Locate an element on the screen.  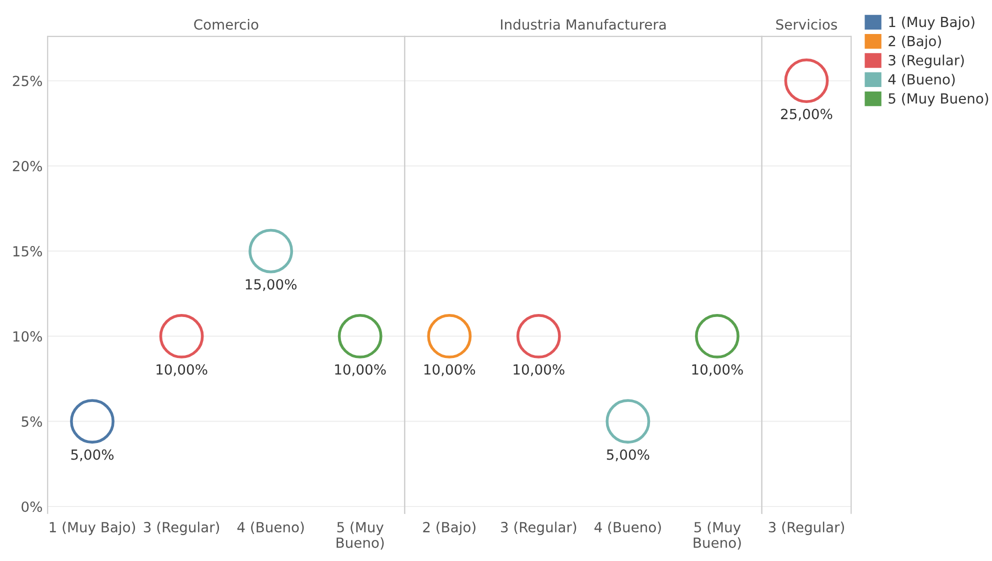
legend-label: 1 (Muy Bajo) is located at coordinates (931, 23).